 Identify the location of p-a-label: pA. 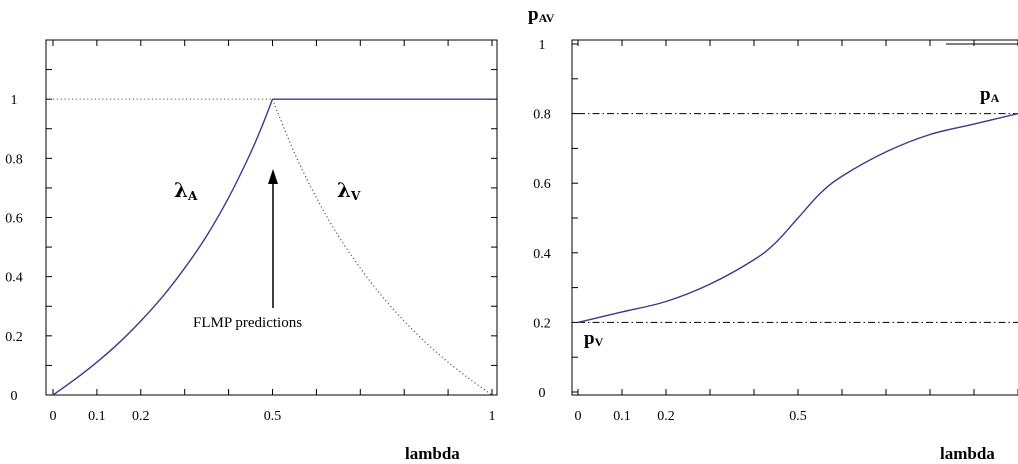
(990, 94).